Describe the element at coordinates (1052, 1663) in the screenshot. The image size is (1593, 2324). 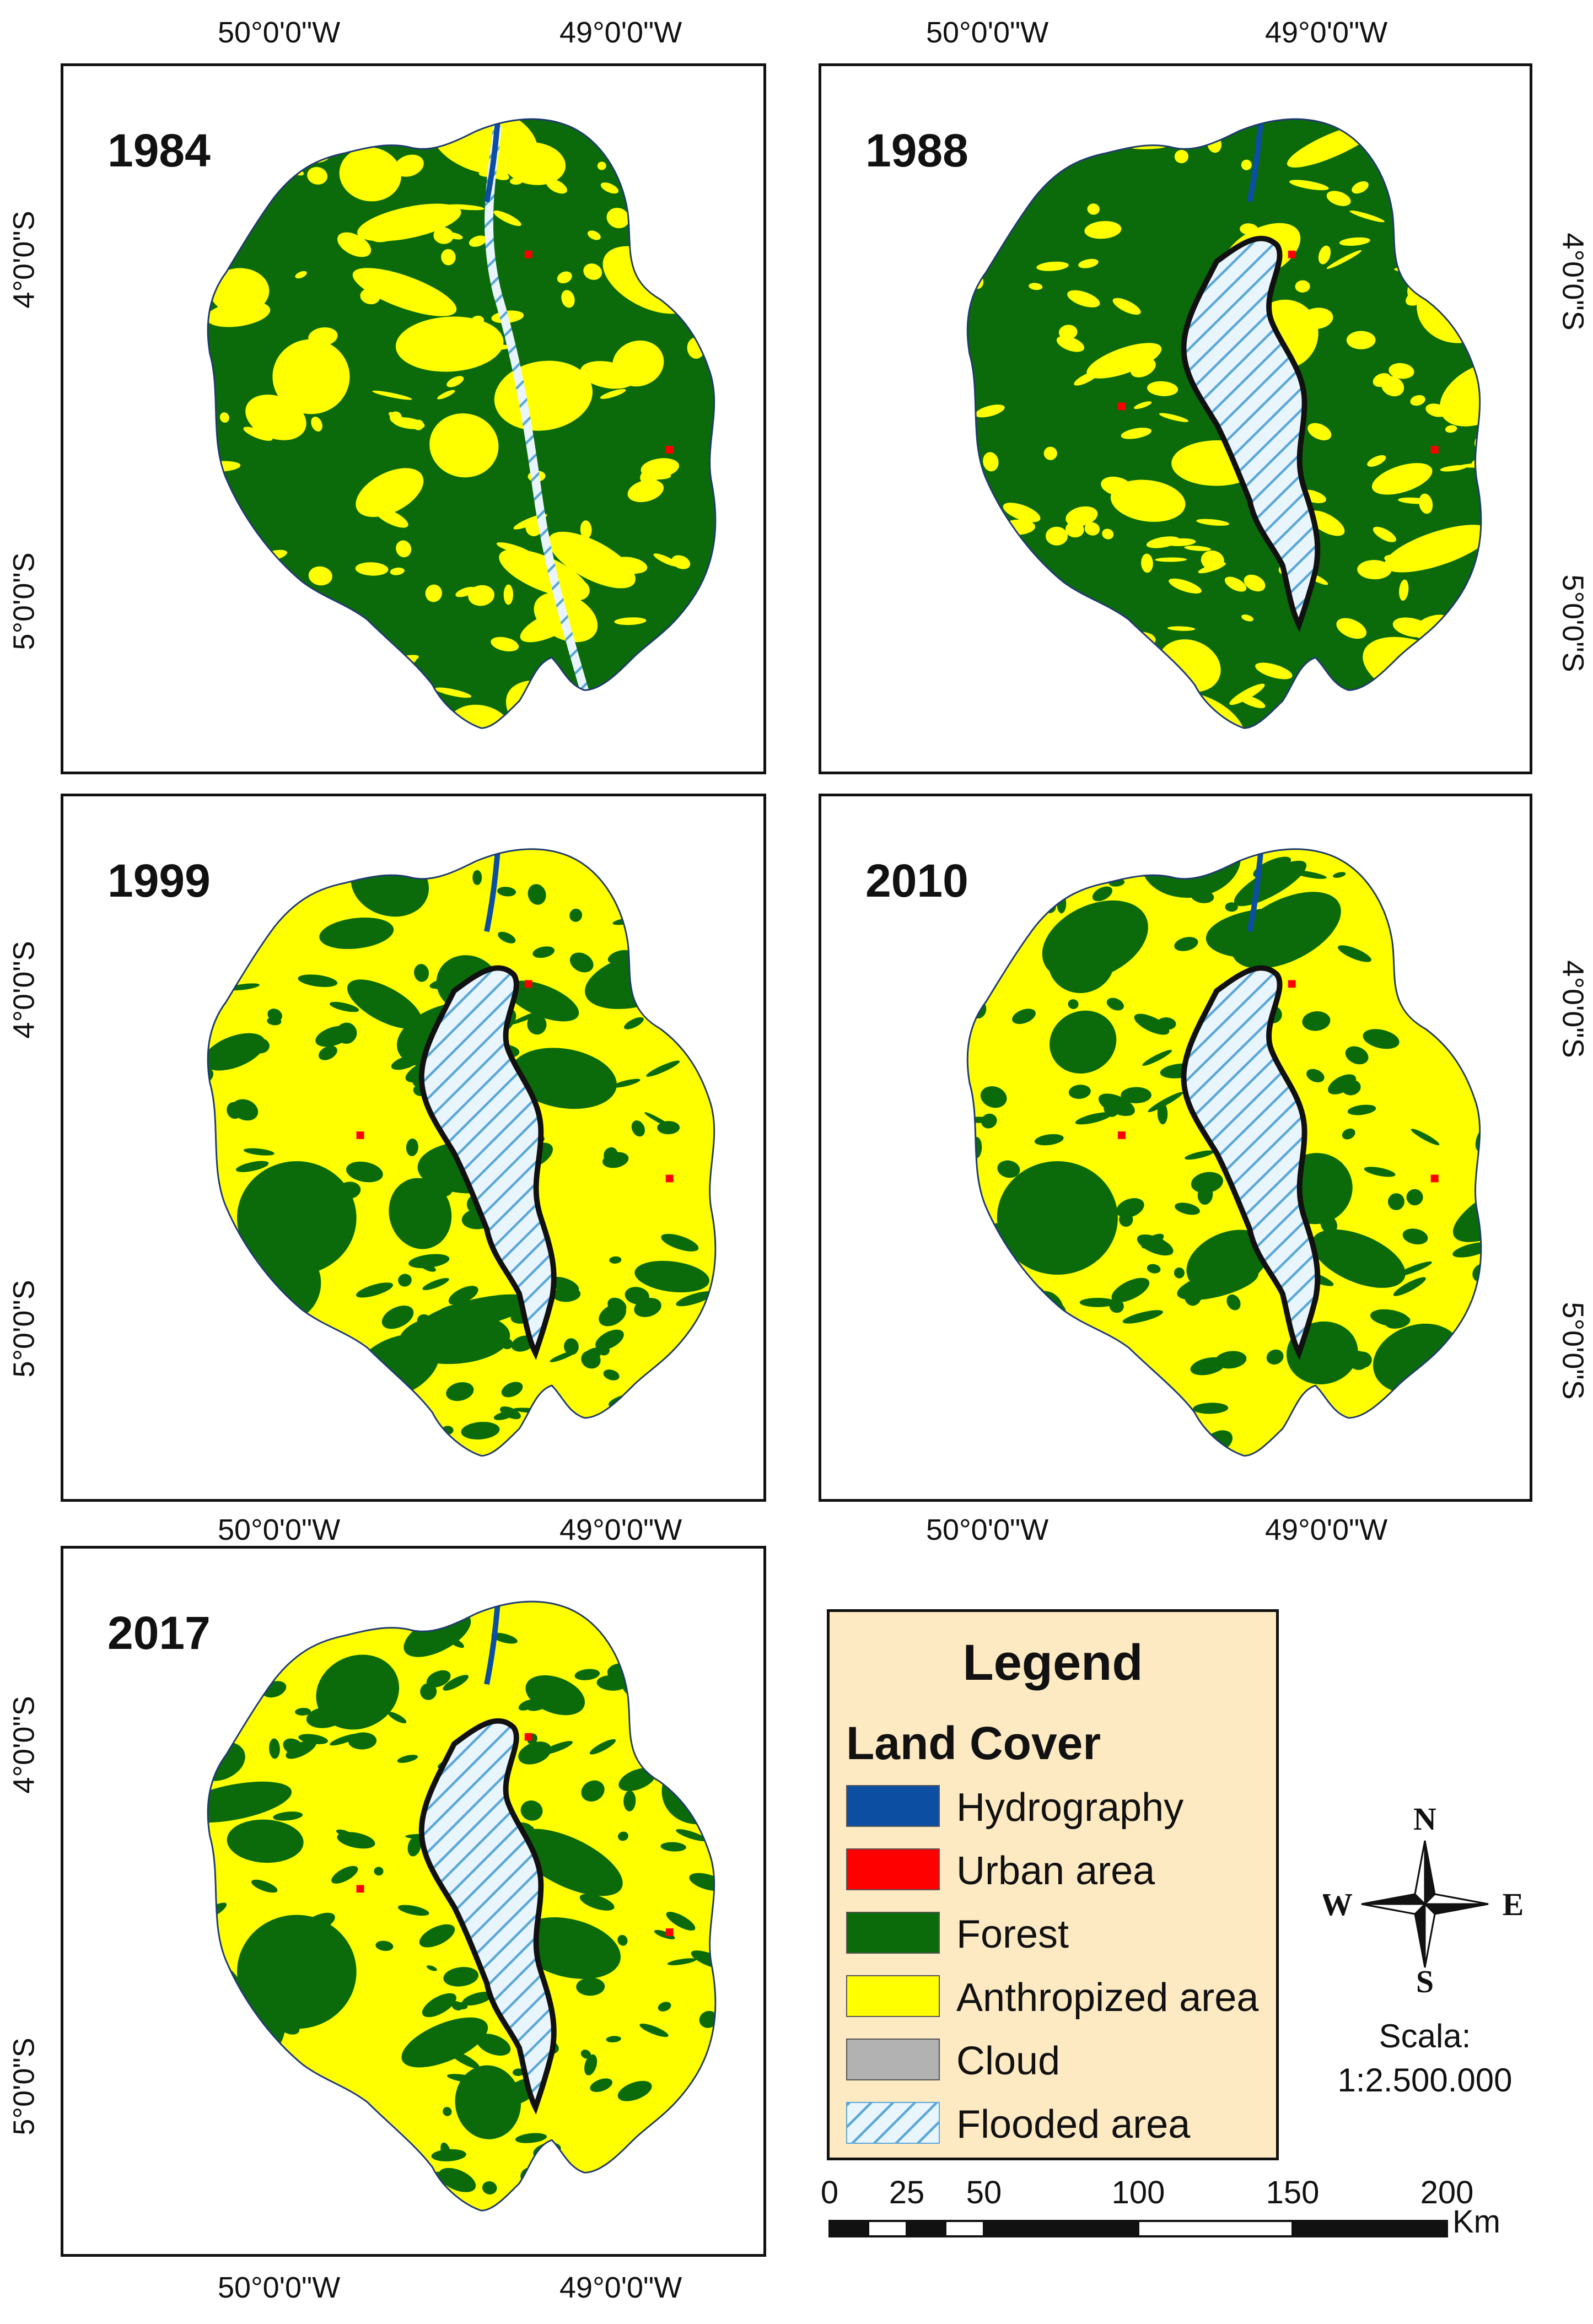
I see `legend-title: Legend` at that location.